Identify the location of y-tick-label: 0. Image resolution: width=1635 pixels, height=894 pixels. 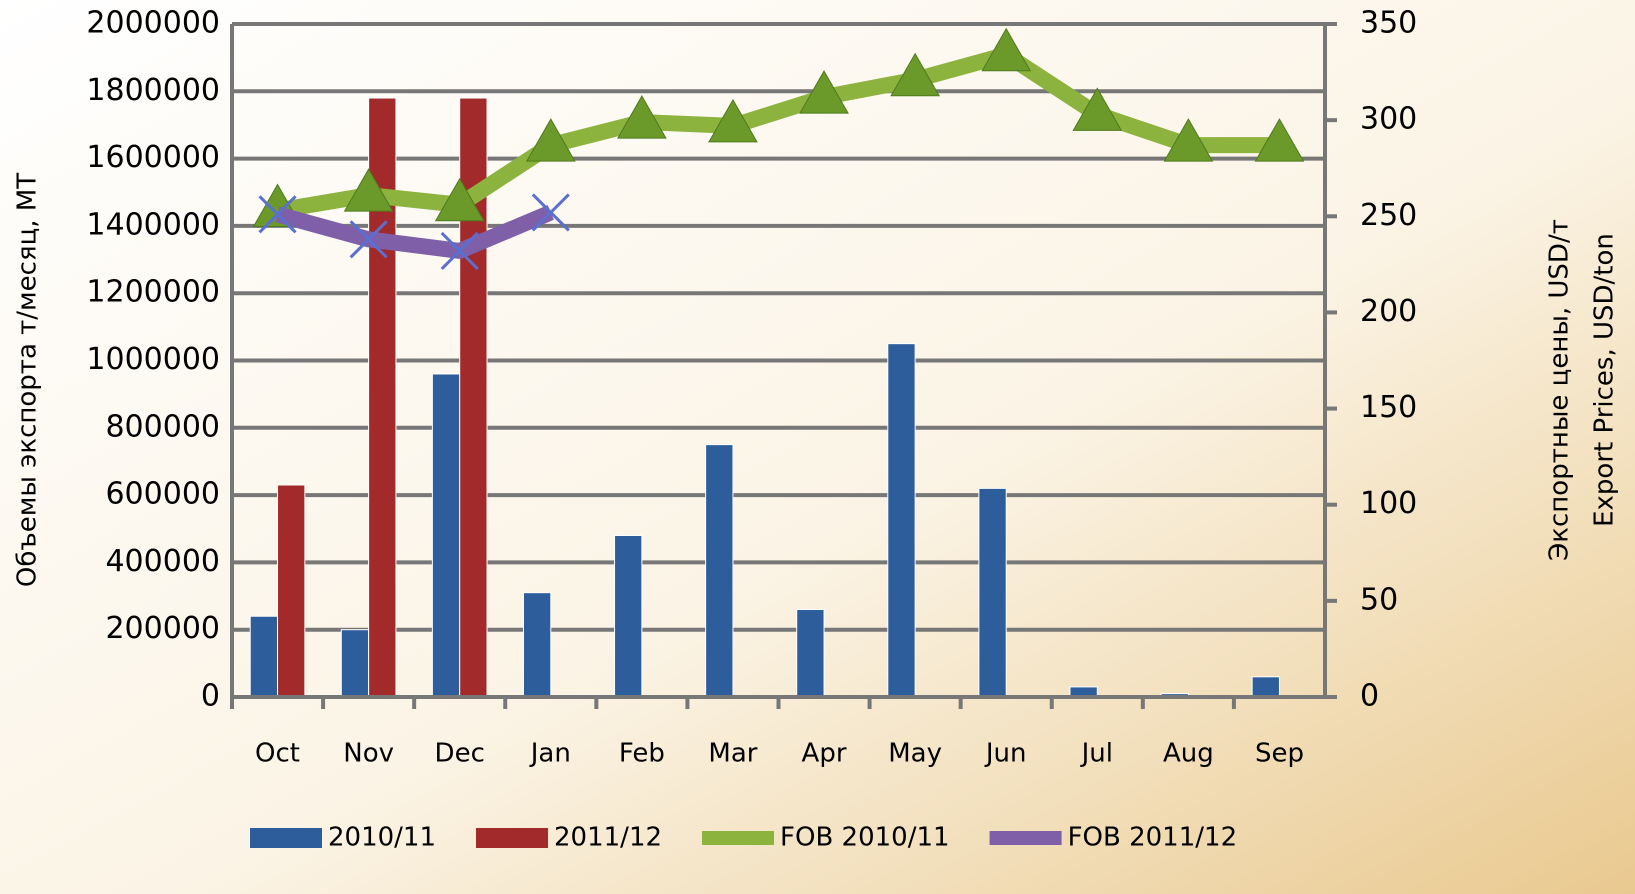
(210, 696).